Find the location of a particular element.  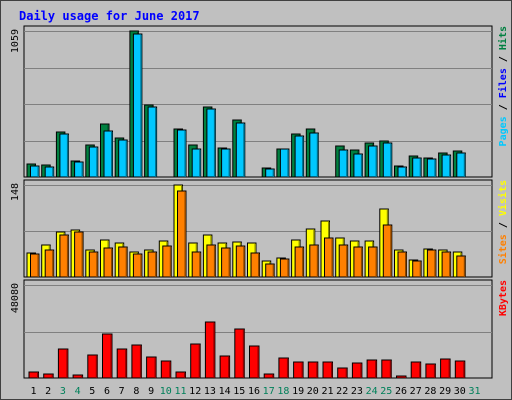

x-tick-label-day-1: 1 is located at coordinates (33, 391).